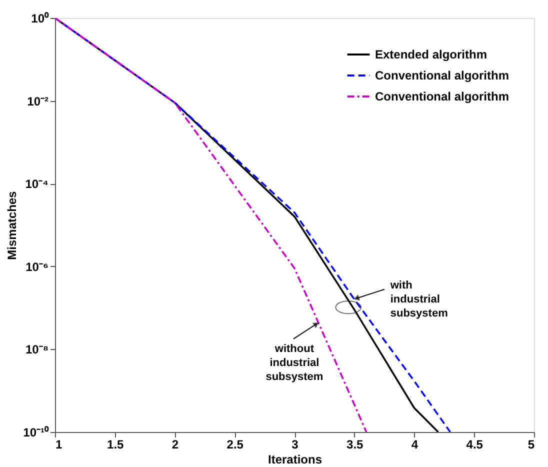 This screenshot has width=548, height=467. I want to click on x-tick-label: 4, so click(414, 445).